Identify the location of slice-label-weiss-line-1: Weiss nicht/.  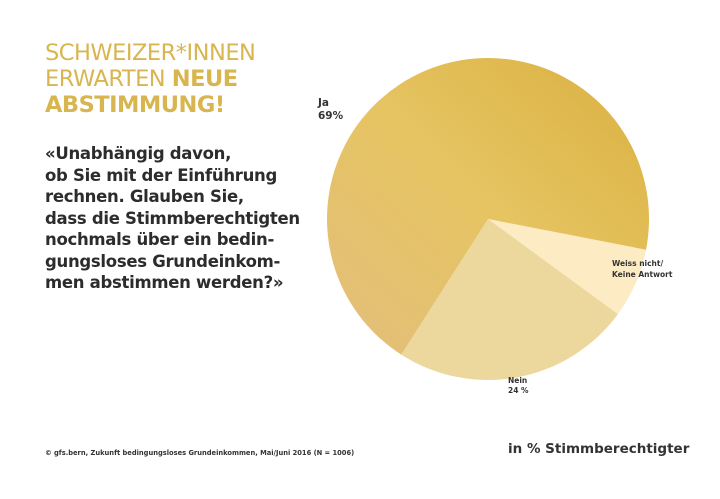
(638, 263).